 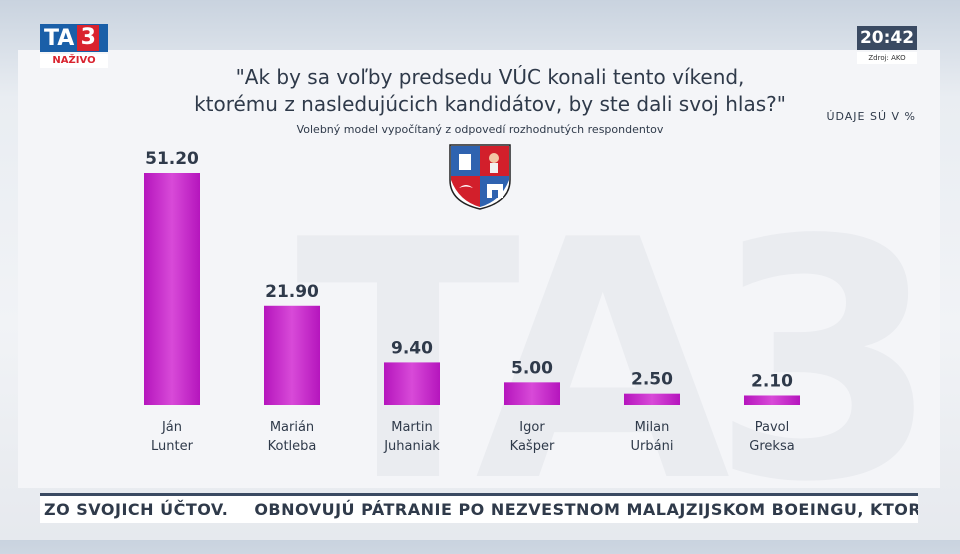 What do you see at coordinates (59, 38) in the screenshot?
I see `logo-brand: TA` at bounding box center [59, 38].